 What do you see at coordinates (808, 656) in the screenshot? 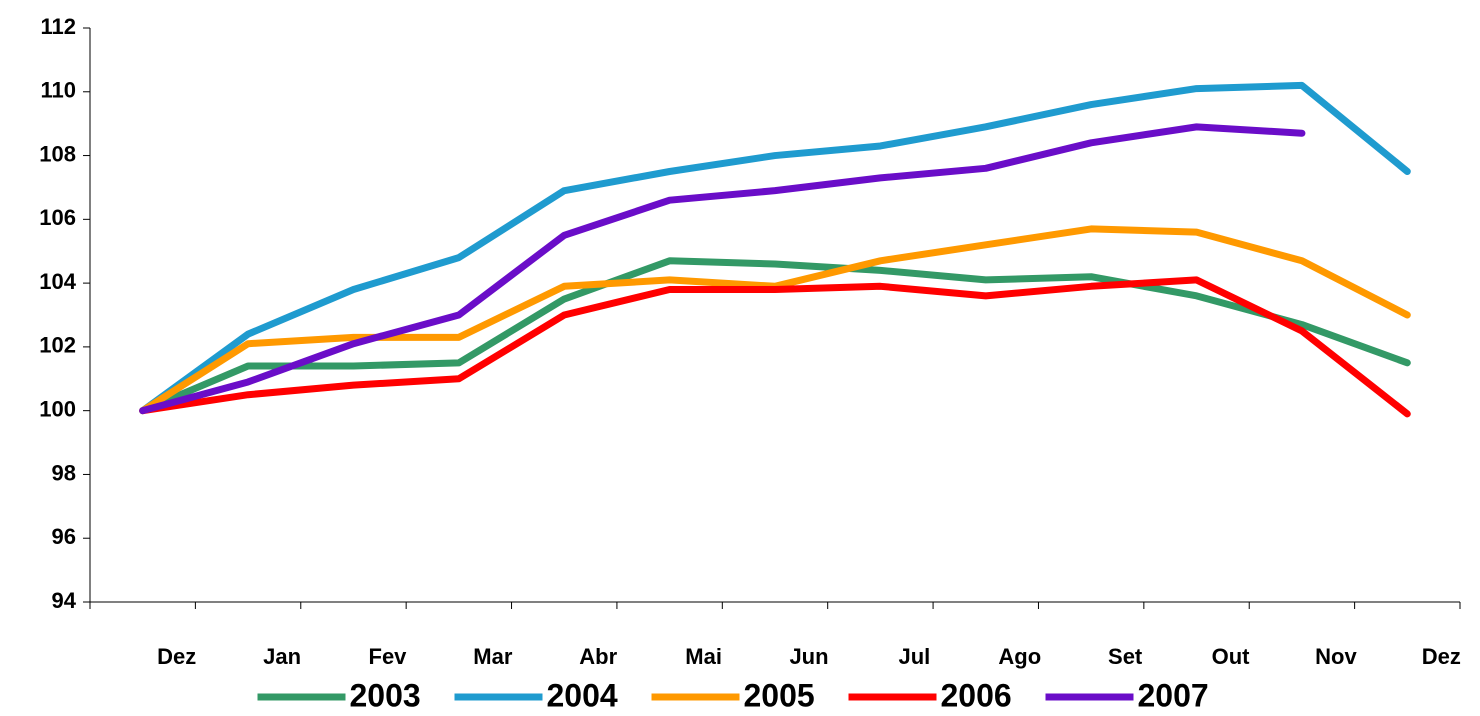
I see `x-tick-label: Jun` at bounding box center [808, 656].